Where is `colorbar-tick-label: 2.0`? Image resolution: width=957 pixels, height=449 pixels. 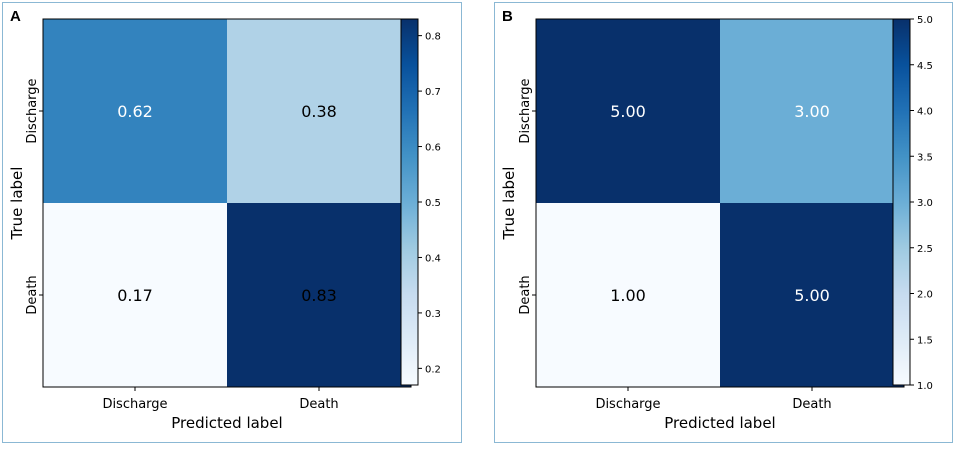 colorbar-tick-label: 2.0 is located at coordinates (925, 295).